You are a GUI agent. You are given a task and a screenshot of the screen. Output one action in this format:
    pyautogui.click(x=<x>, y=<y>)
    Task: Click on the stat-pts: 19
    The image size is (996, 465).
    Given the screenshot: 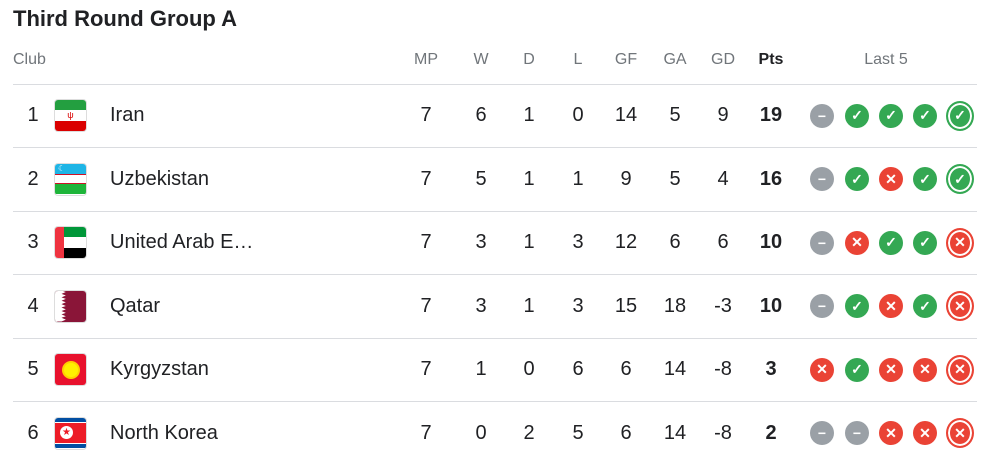 What is the action you would take?
    pyautogui.click(x=771, y=115)
    